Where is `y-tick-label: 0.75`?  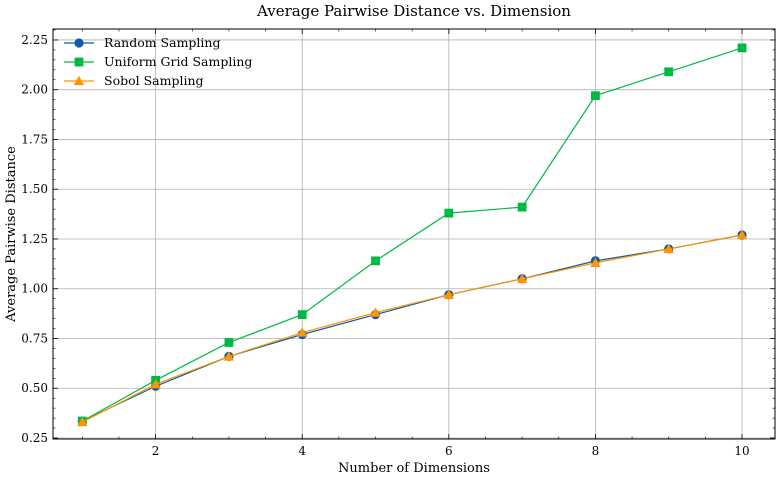 y-tick-label: 0.75 is located at coordinates (34, 338).